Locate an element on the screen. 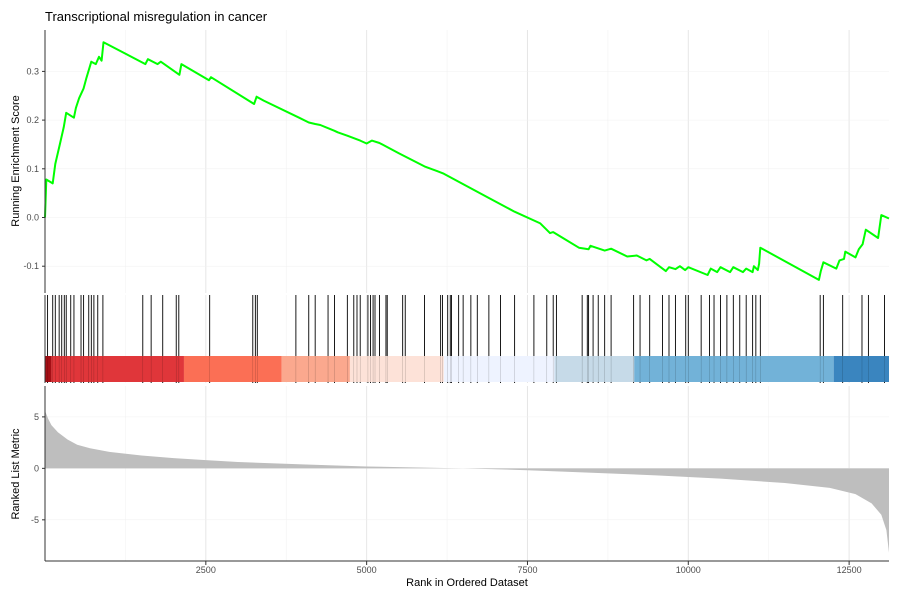 The width and height of the screenshot is (900, 600). x-tick-label: 7500 is located at coordinates (527, 570).